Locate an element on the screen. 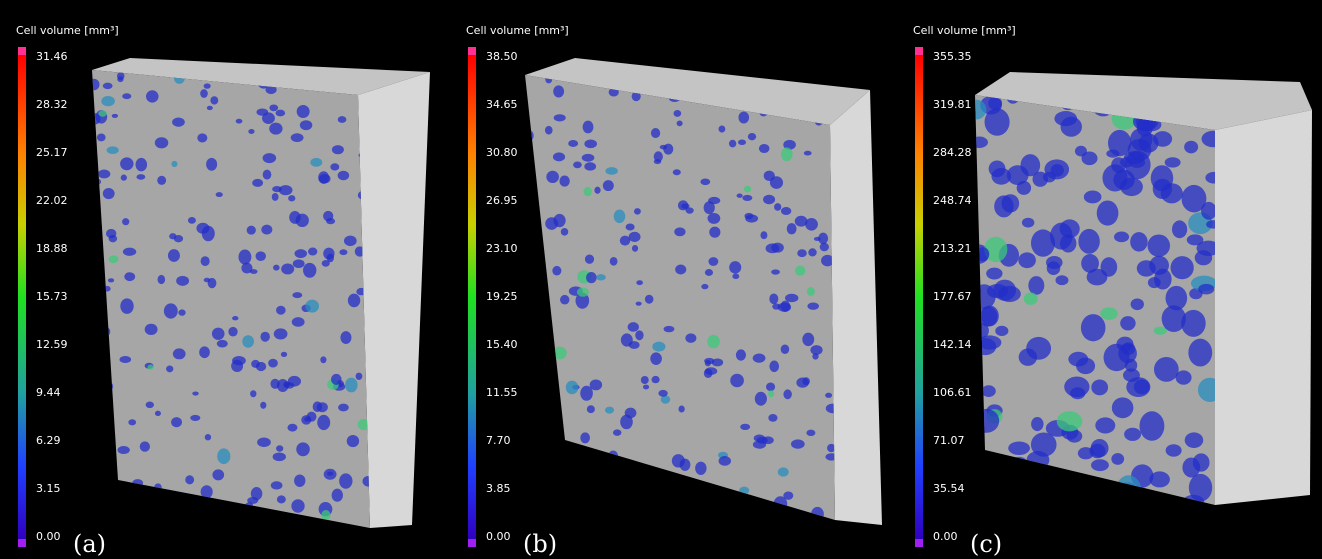 The width and height of the screenshot is (1322, 559). colorbar-tick-label: 106.61 is located at coordinates (952, 392).